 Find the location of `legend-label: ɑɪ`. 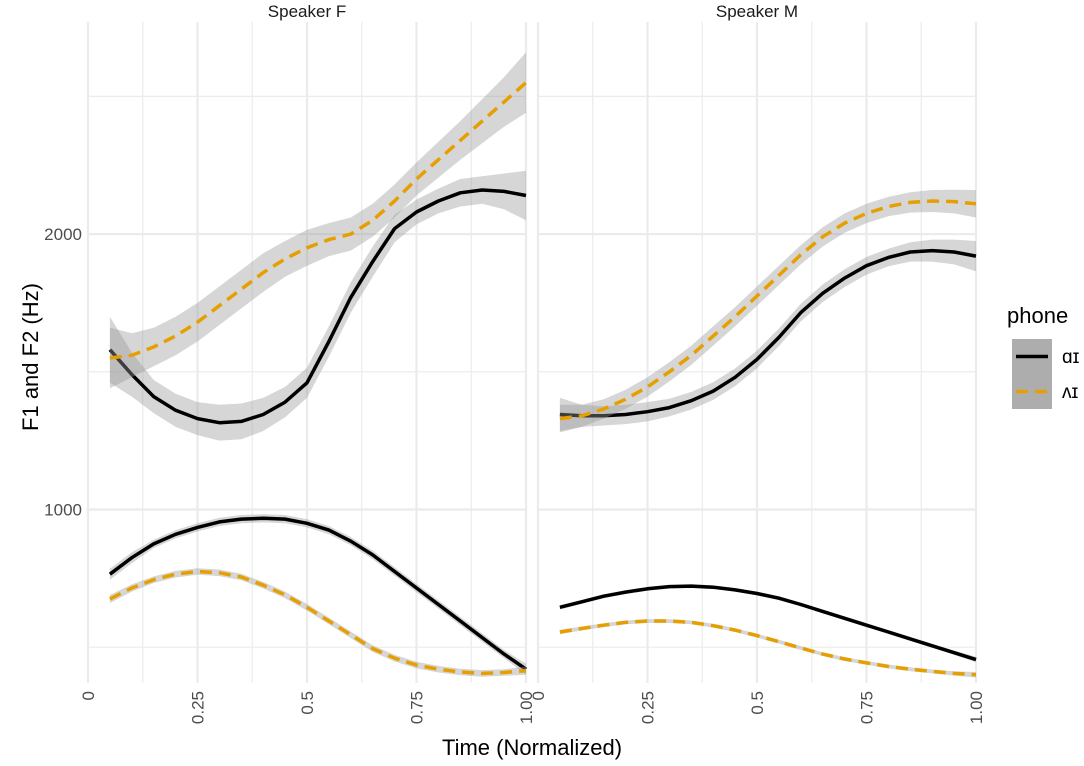

legend-label: ɑɪ is located at coordinates (1071, 357).